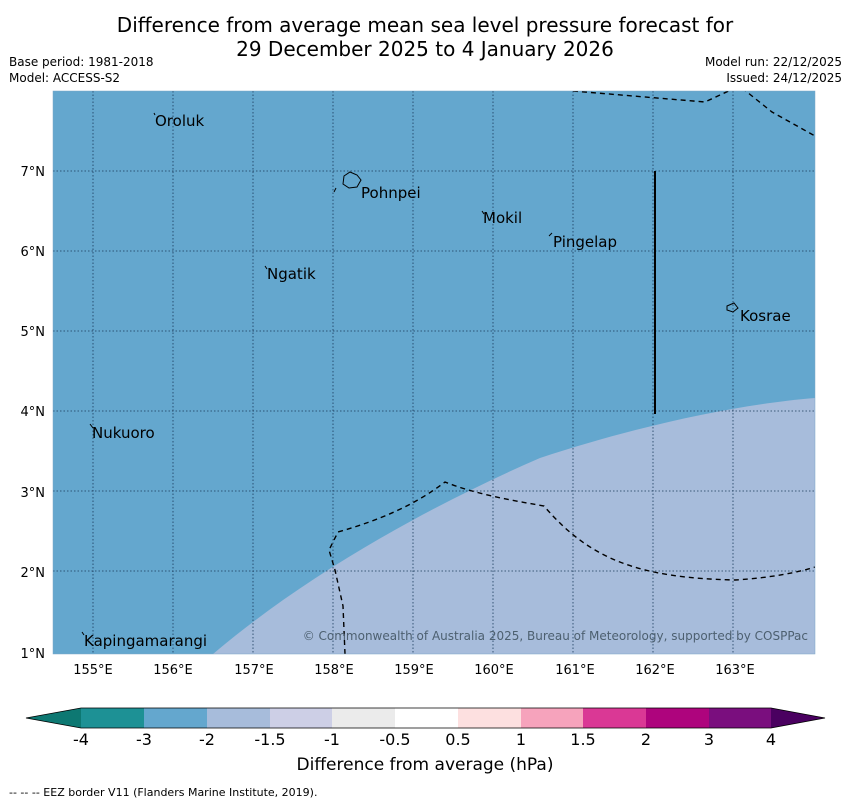  I want to click on lat-label-2: 2°N, so click(33, 573).